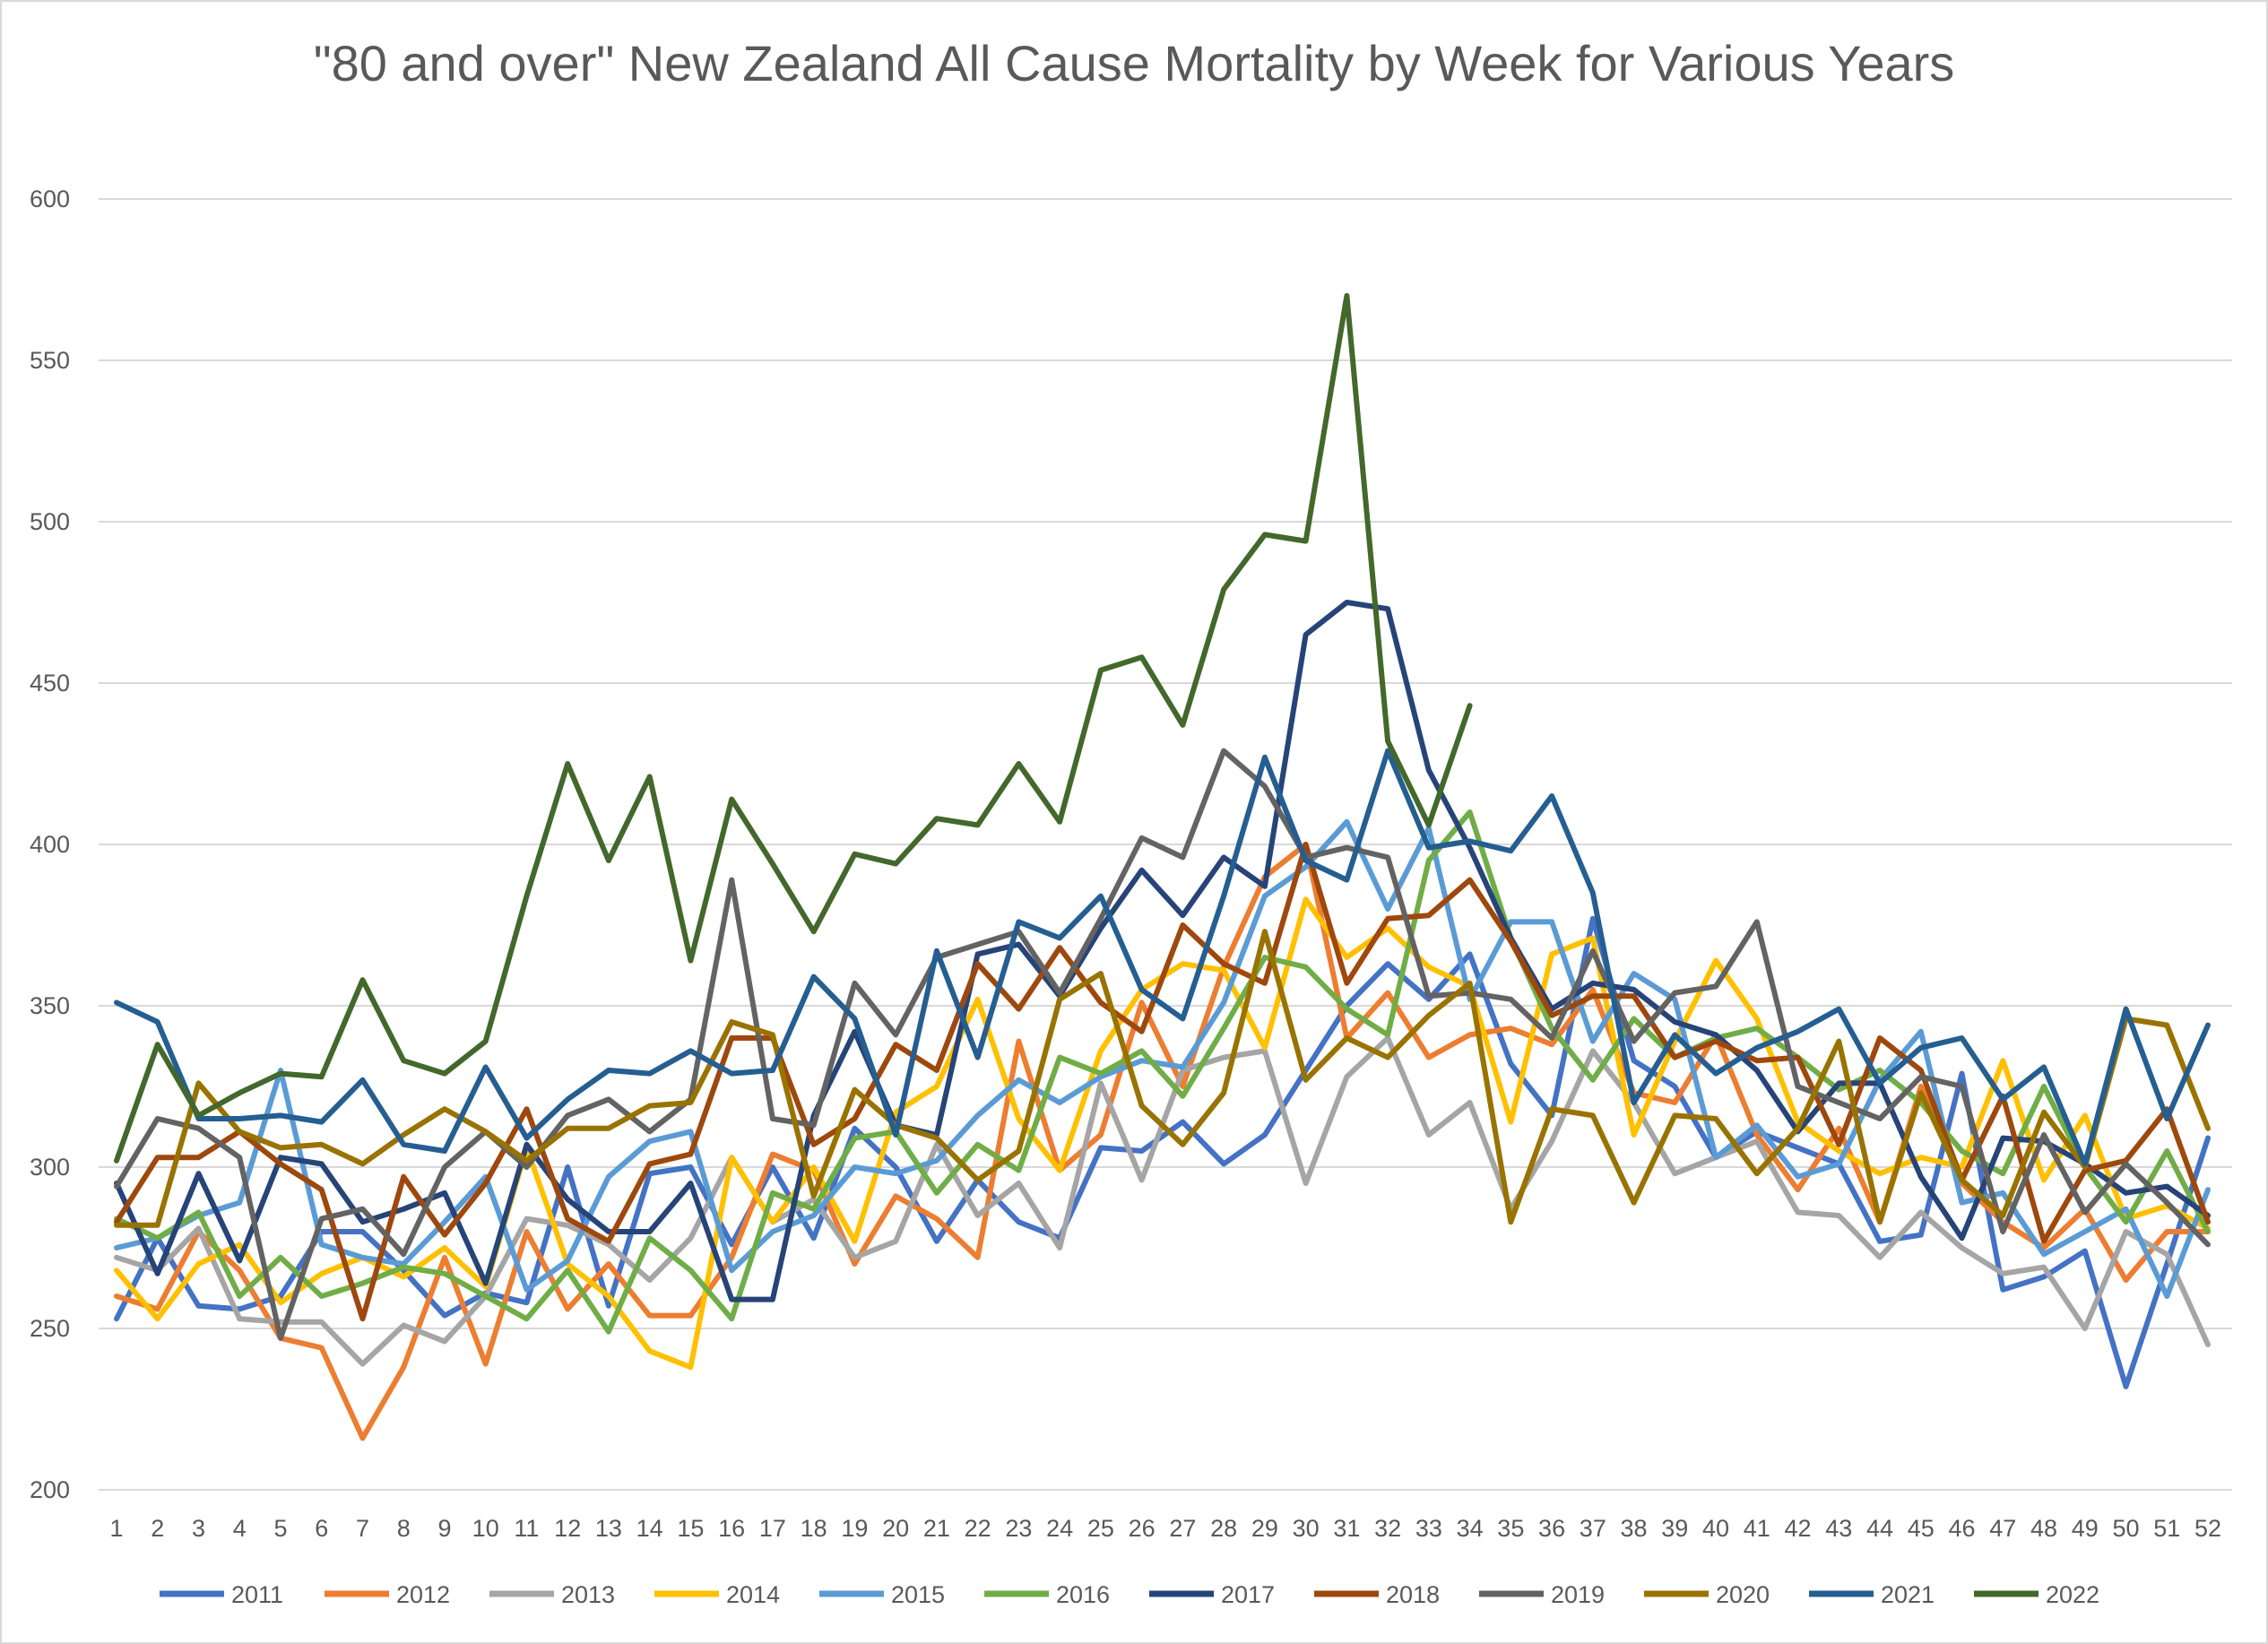  What do you see at coordinates (895, 1528) in the screenshot?
I see `x-tick-label: 20` at bounding box center [895, 1528].